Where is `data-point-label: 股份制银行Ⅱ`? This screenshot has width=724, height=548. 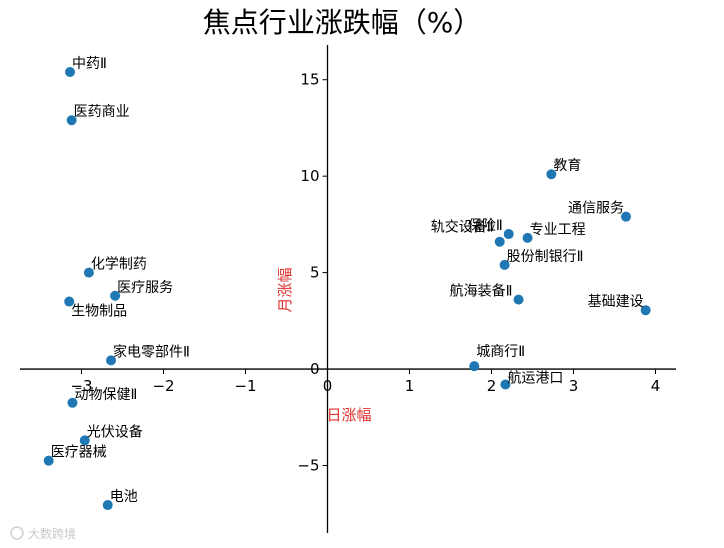 data-point-label: 股份制银行Ⅱ is located at coordinates (545, 257).